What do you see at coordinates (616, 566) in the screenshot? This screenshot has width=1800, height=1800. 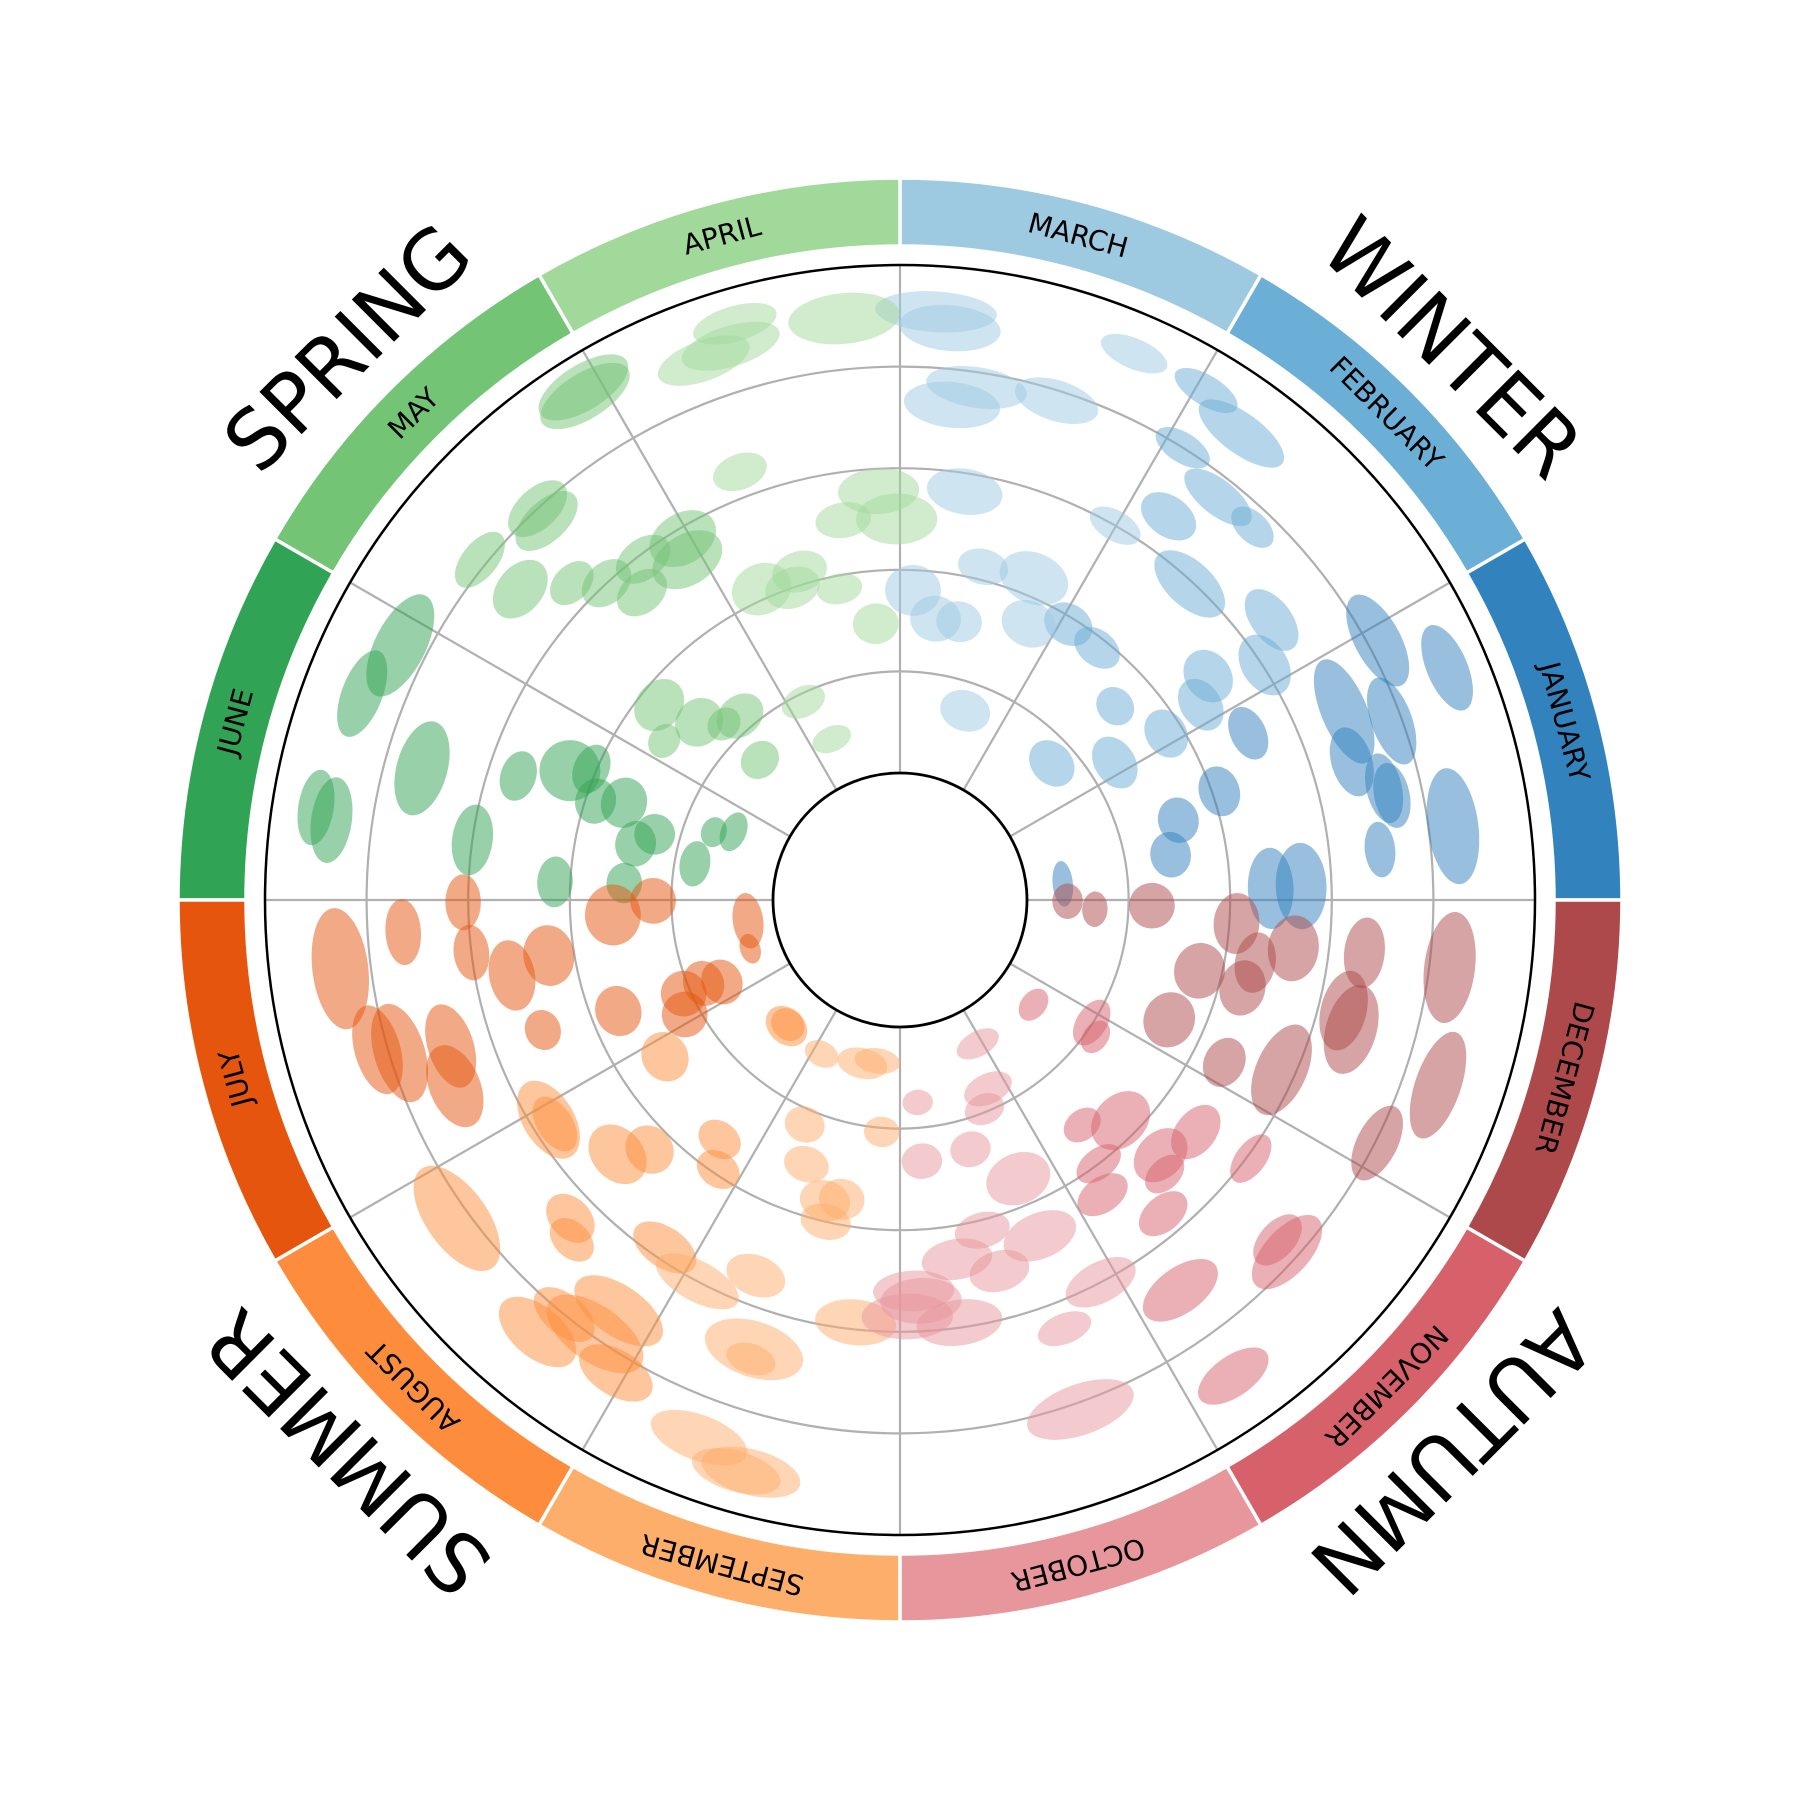 I see `month-series-may` at bounding box center [616, 566].